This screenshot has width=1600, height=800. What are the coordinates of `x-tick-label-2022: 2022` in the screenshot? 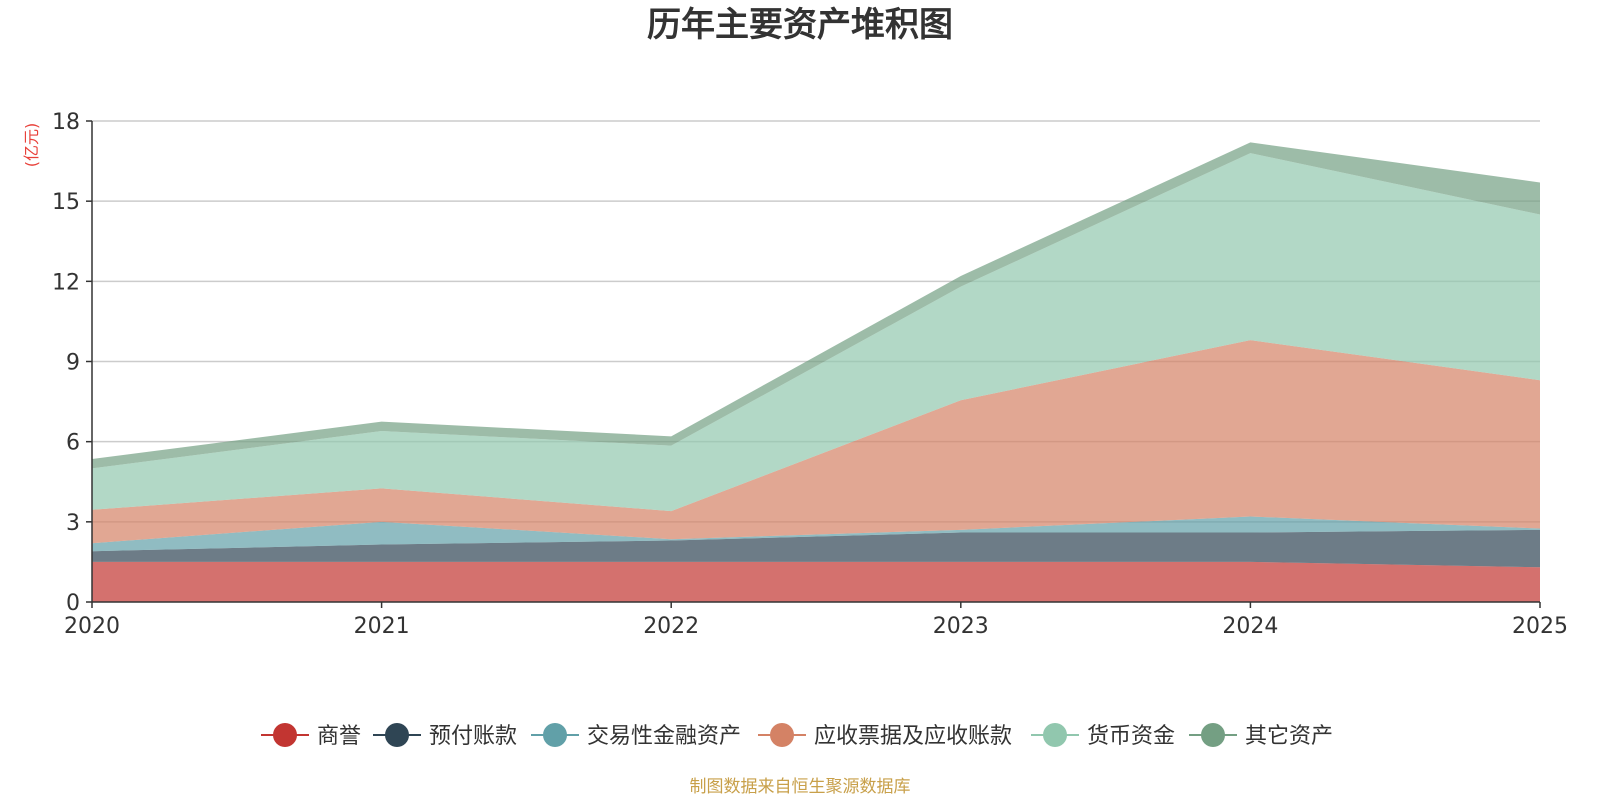 It's located at (671, 626).